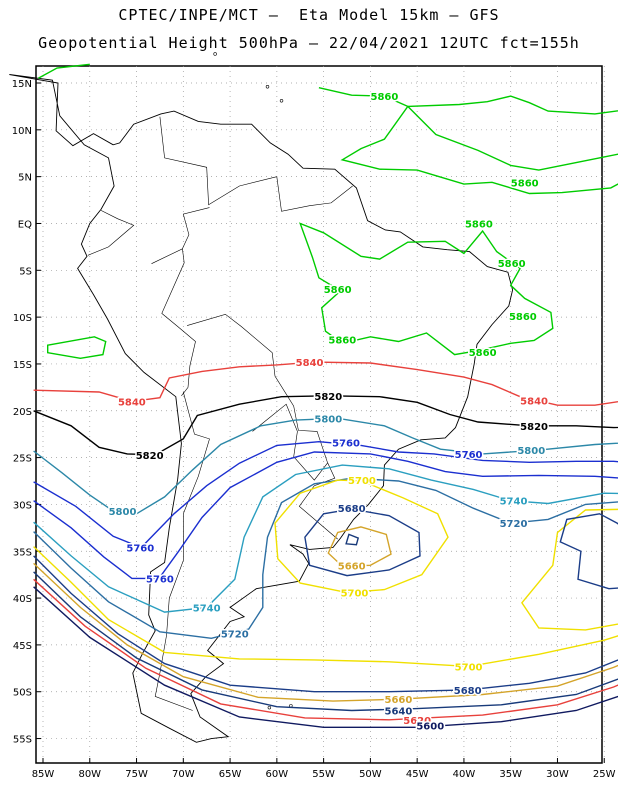 The width and height of the screenshot is (618, 800). I want to click on contour-label-5600: 5600, so click(430, 726).